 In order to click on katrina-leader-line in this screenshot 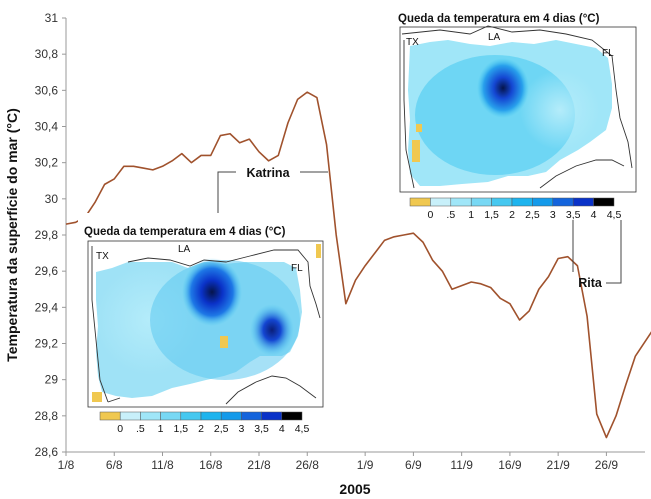, I will do `click(226, 200)`.